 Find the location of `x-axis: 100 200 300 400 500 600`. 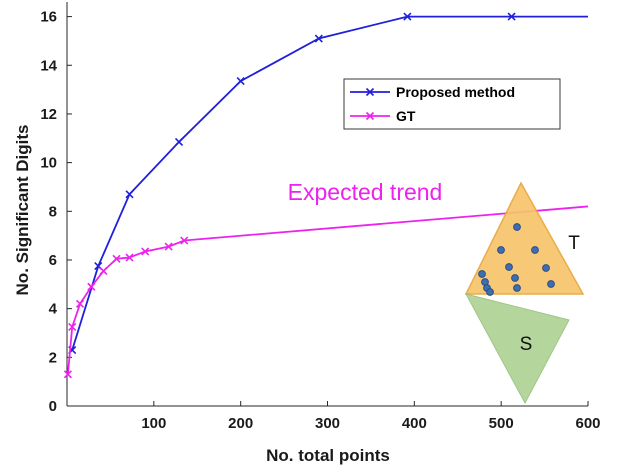

x-axis: 100 200 300 400 500 600 is located at coordinates (371, 416).